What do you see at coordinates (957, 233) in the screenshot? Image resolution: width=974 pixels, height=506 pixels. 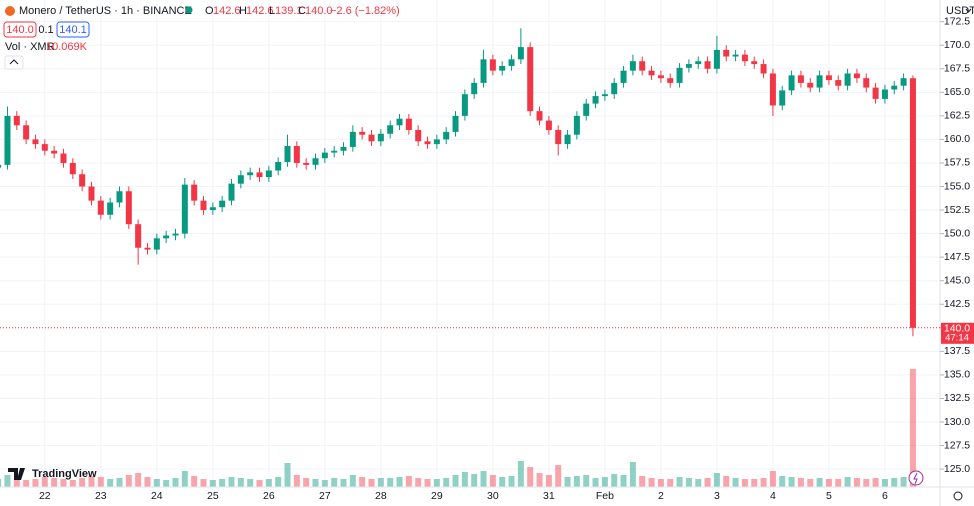 I see `y-tick-label: 150.0` at bounding box center [957, 233].